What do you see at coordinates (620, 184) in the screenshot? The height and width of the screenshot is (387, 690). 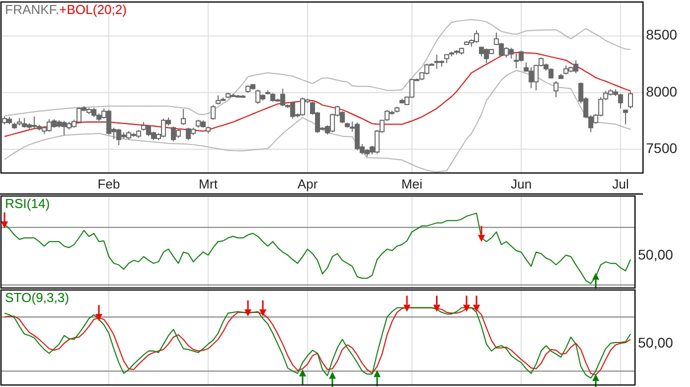 I see `x-tick-label: Jul` at bounding box center [620, 184].